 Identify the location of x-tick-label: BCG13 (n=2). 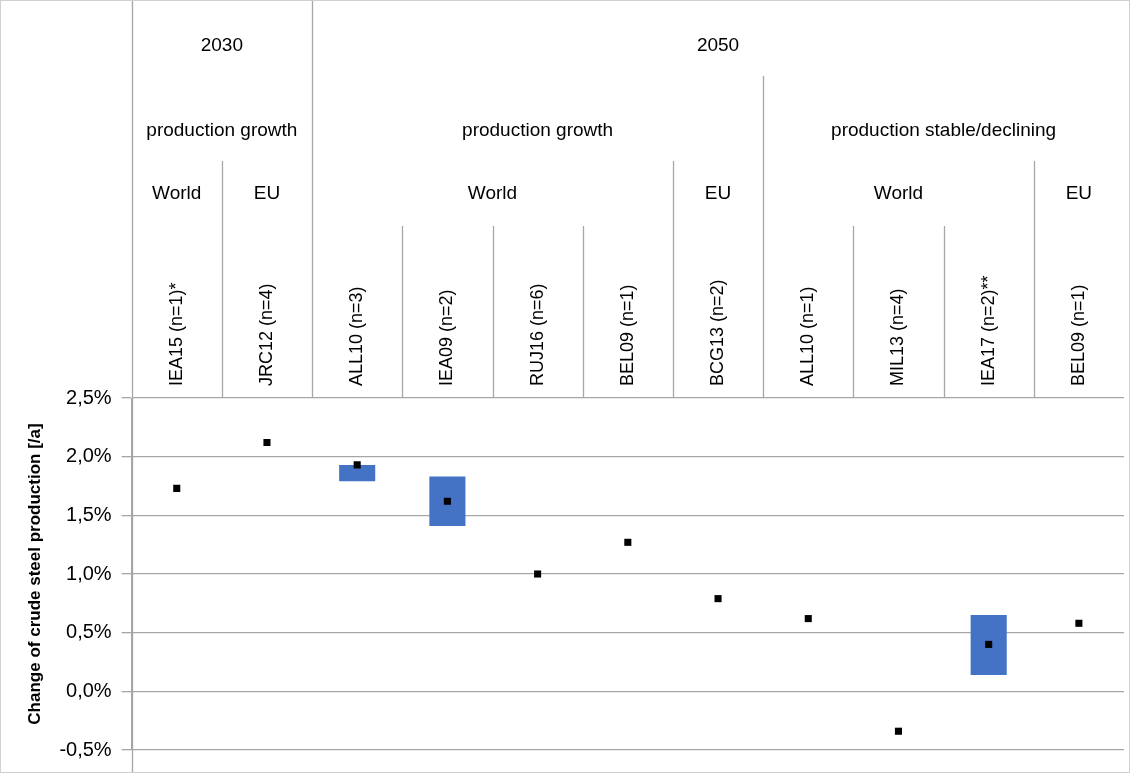
(717, 332).